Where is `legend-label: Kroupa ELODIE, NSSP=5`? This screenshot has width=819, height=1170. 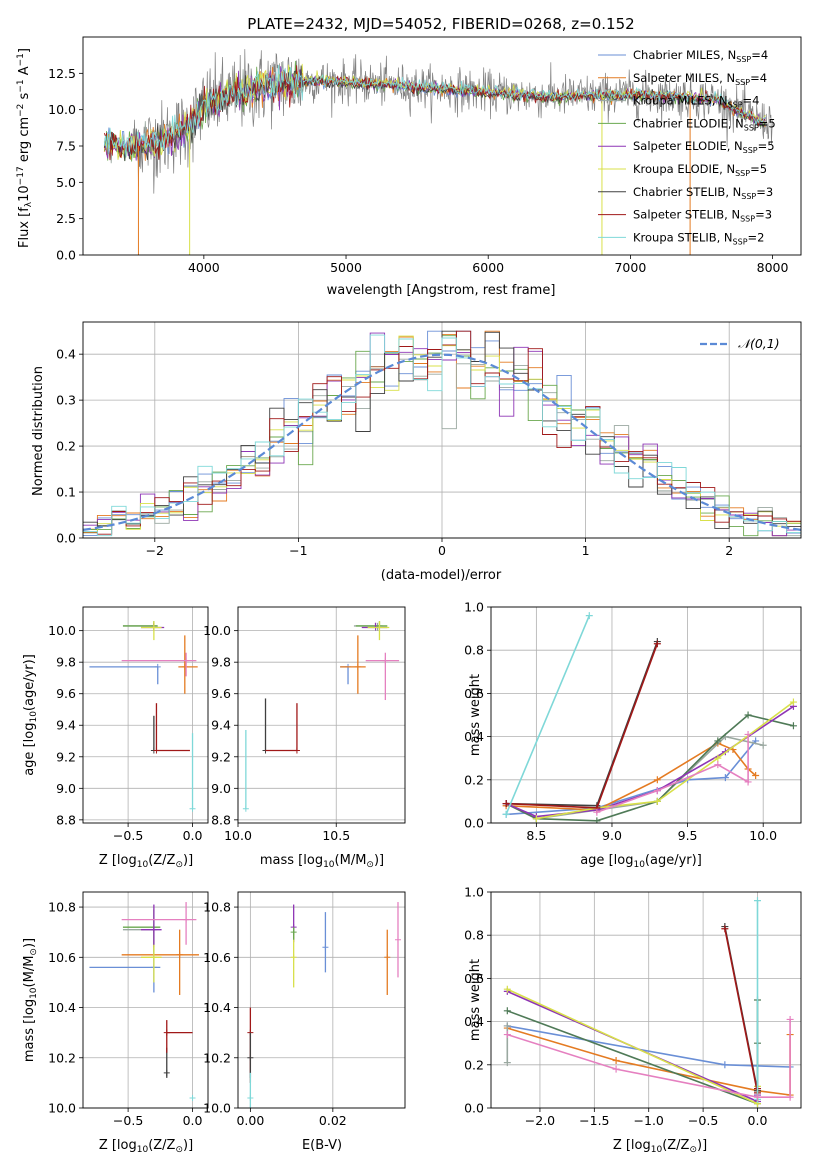 legend-label: Kroupa ELODIE, NSSP=5 is located at coordinates (700, 170).